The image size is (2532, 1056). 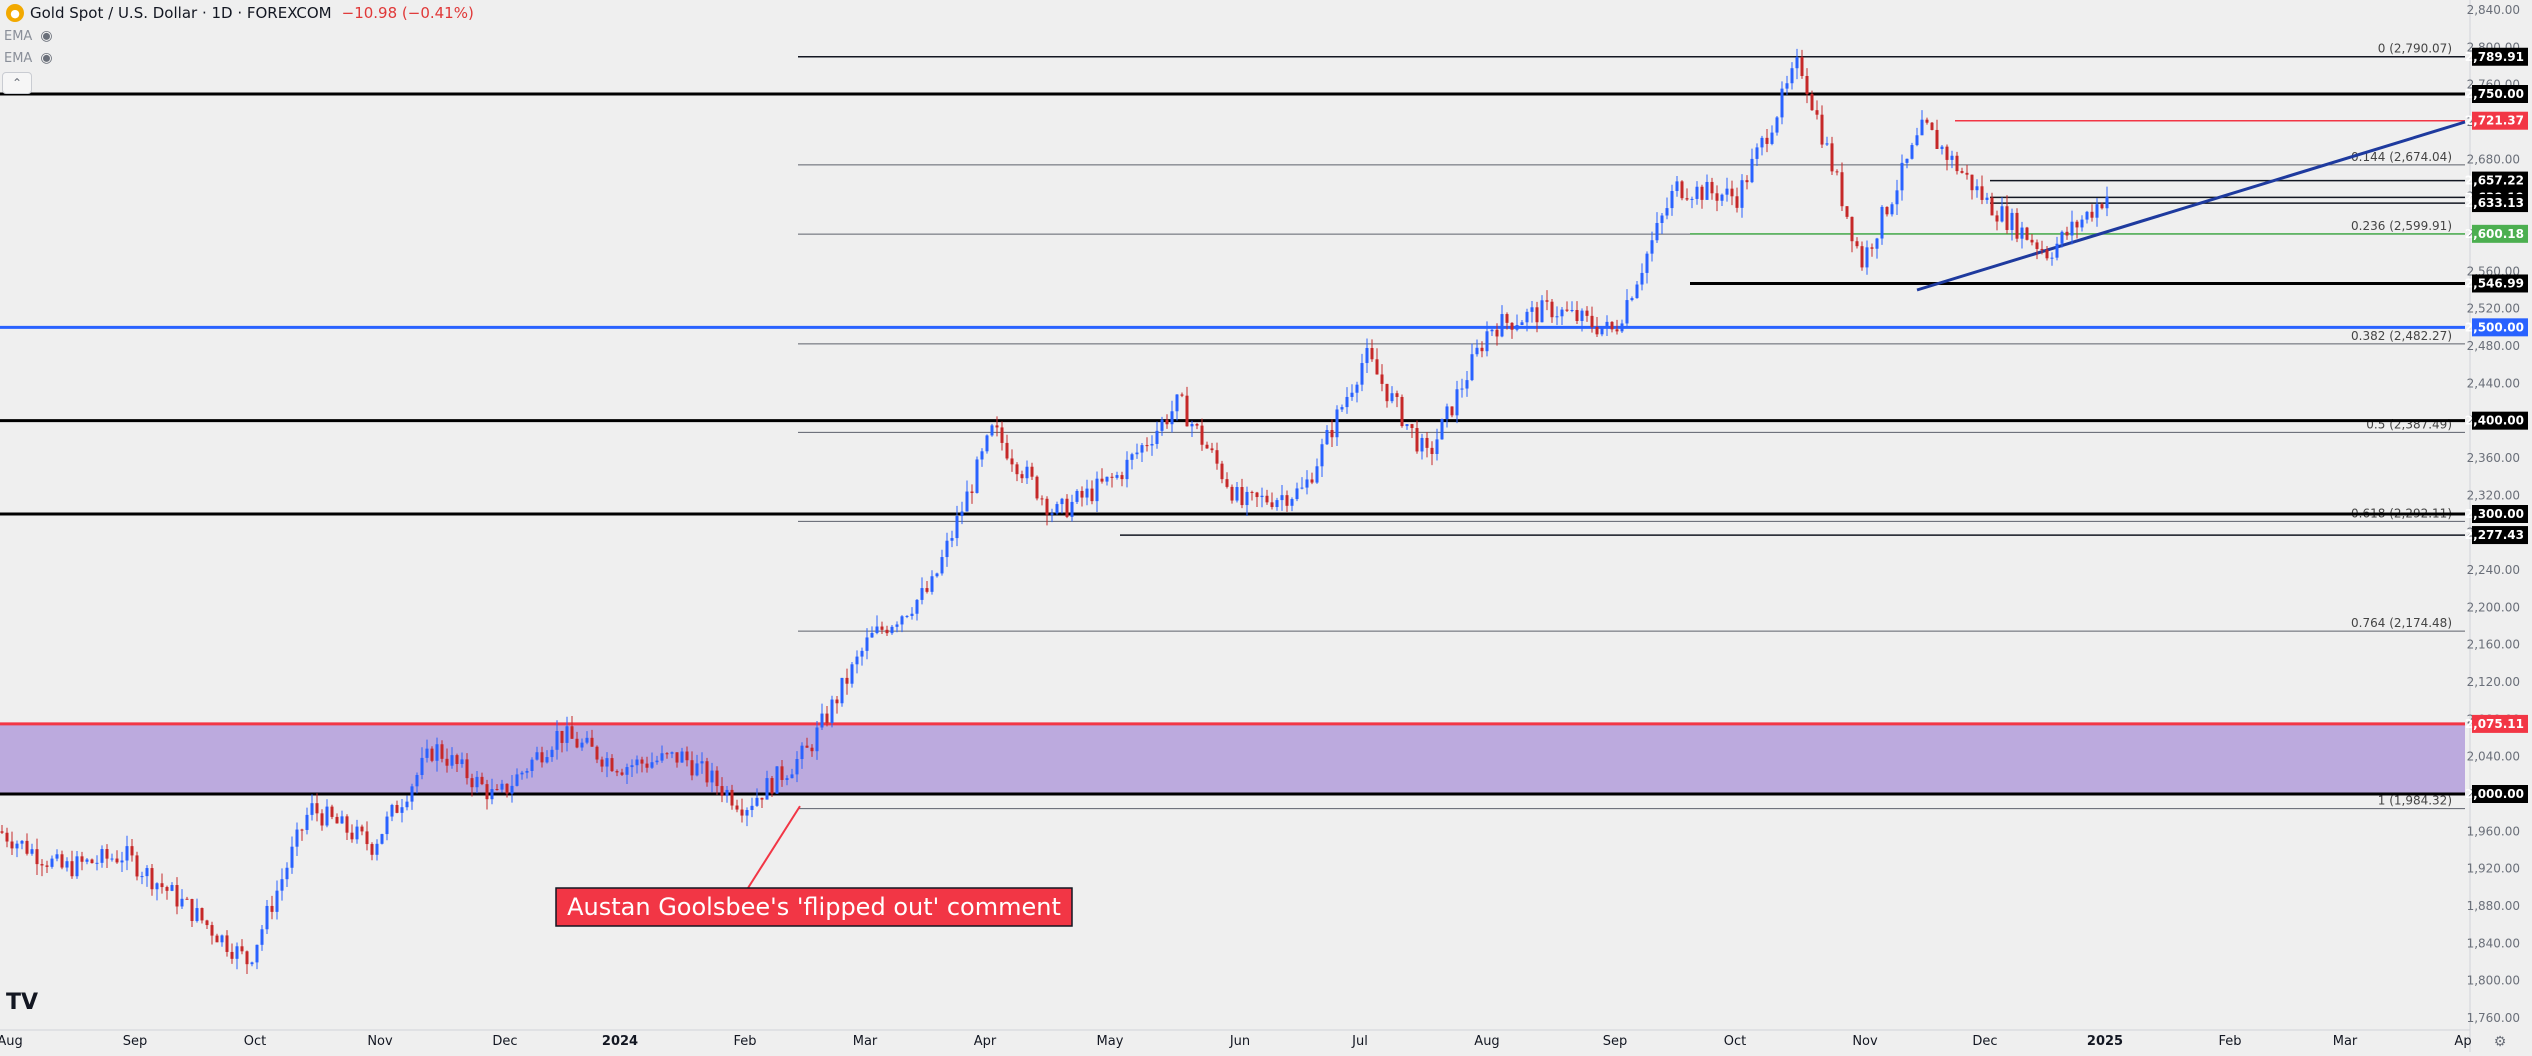 I want to click on chevron-up-icon: ⌃, so click(x=17, y=83).